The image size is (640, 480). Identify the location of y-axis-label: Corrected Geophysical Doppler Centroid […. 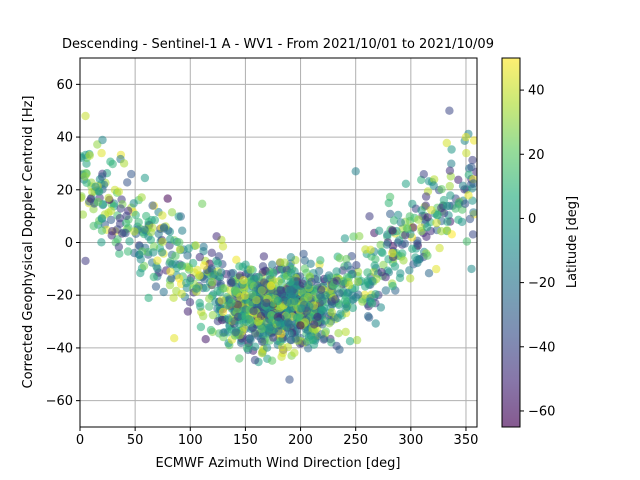
(28, 241).